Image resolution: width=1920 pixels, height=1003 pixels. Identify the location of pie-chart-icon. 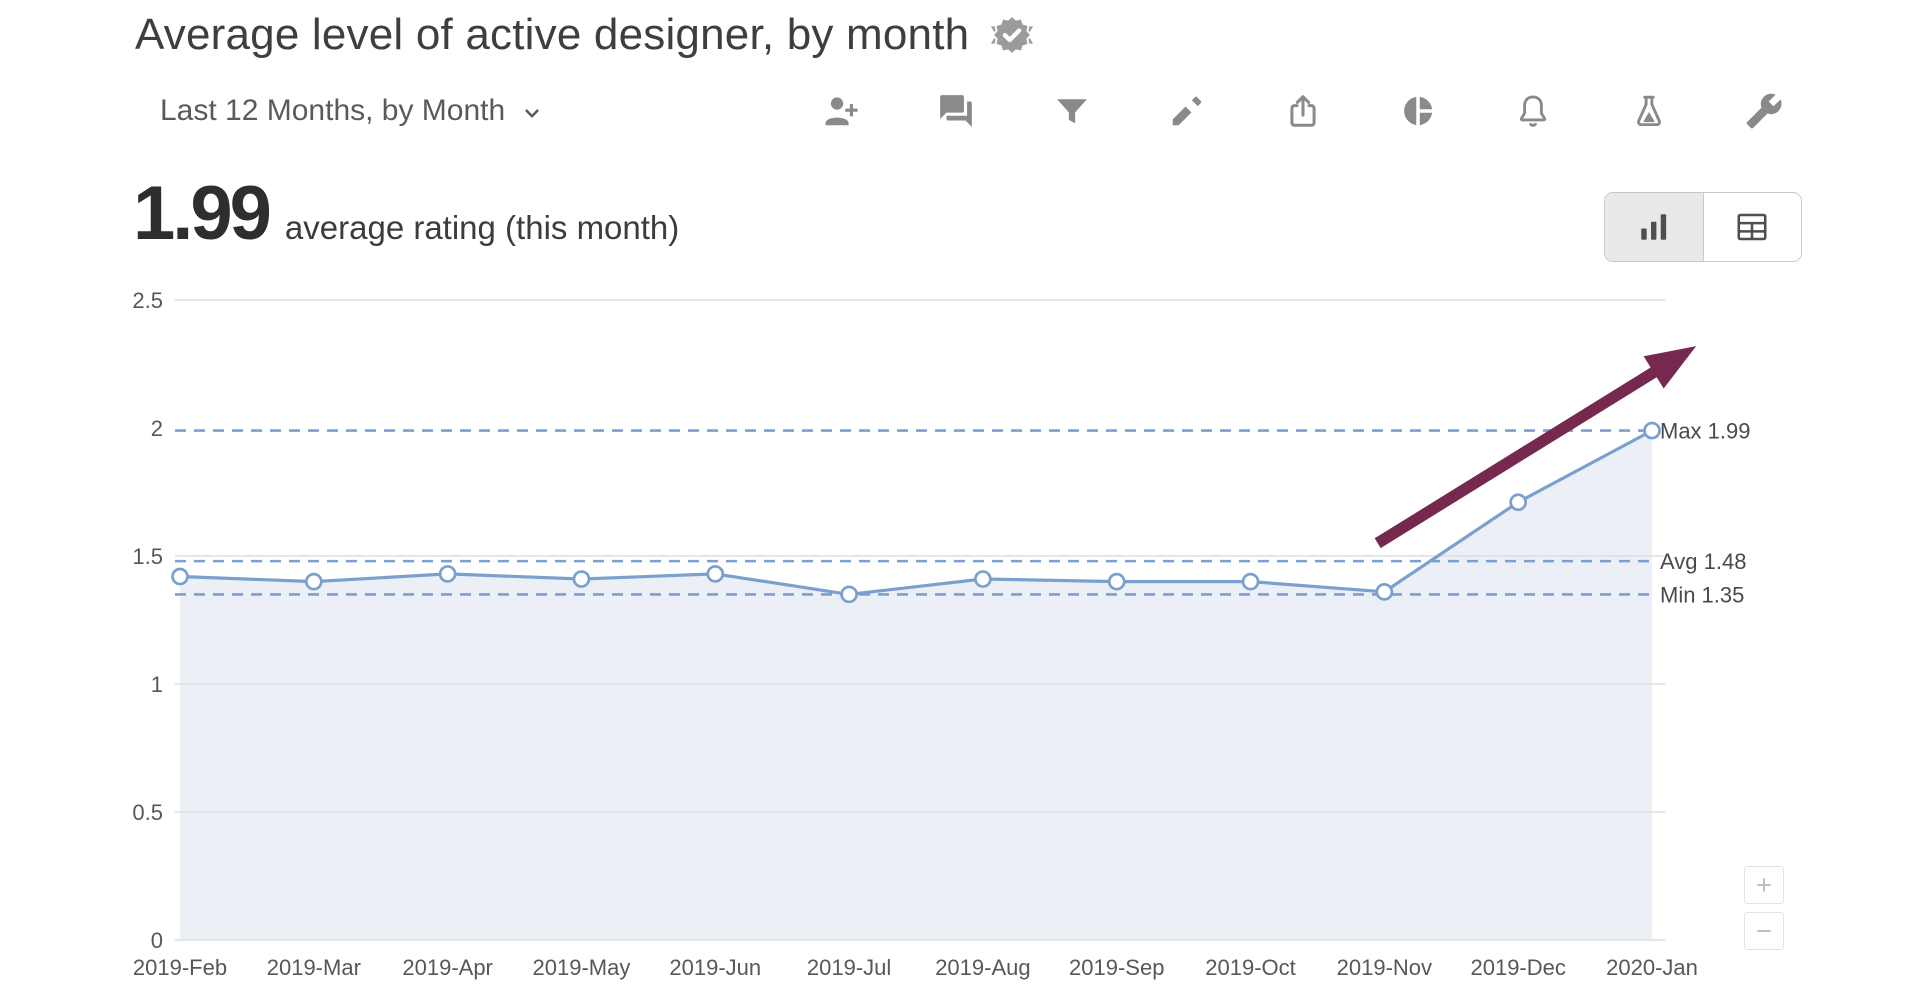
(1418, 111).